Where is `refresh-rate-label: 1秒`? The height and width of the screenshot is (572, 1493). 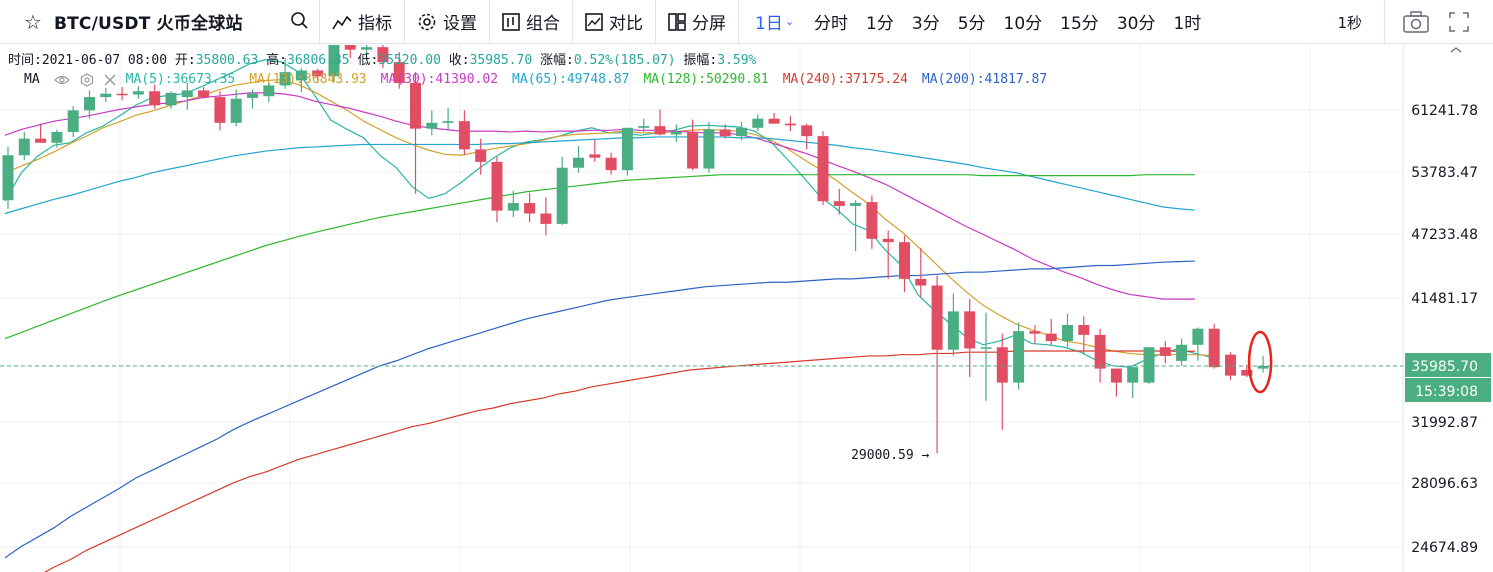
refresh-rate-label: 1秒 is located at coordinates (1349, 22).